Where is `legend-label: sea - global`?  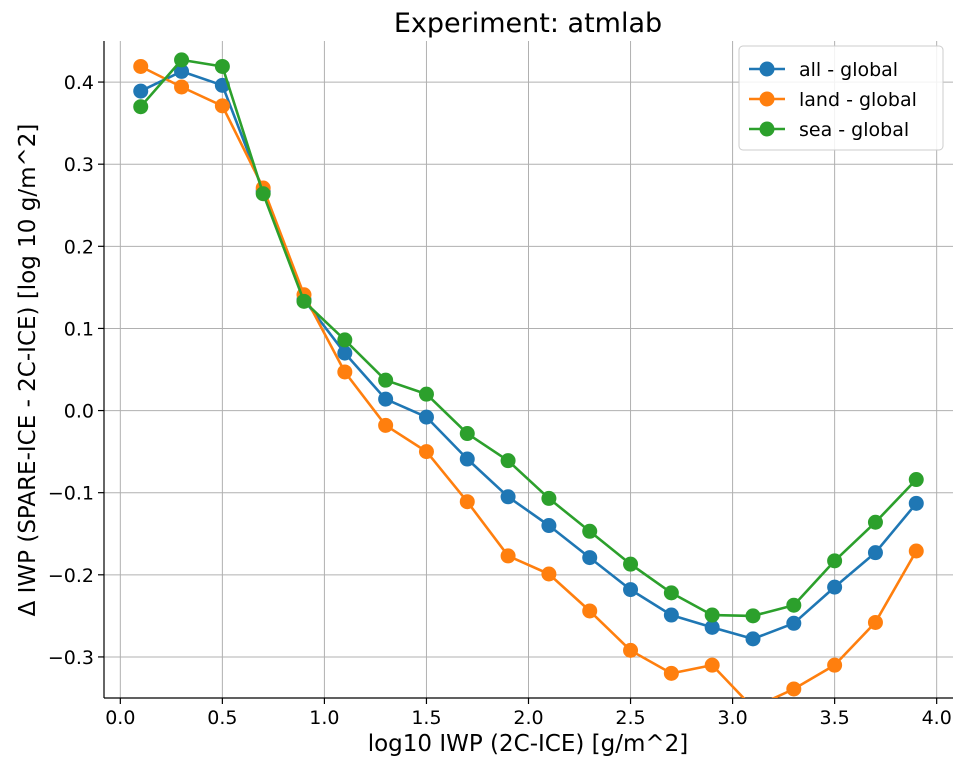 legend-label: sea - global is located at coordinates (854, 130).